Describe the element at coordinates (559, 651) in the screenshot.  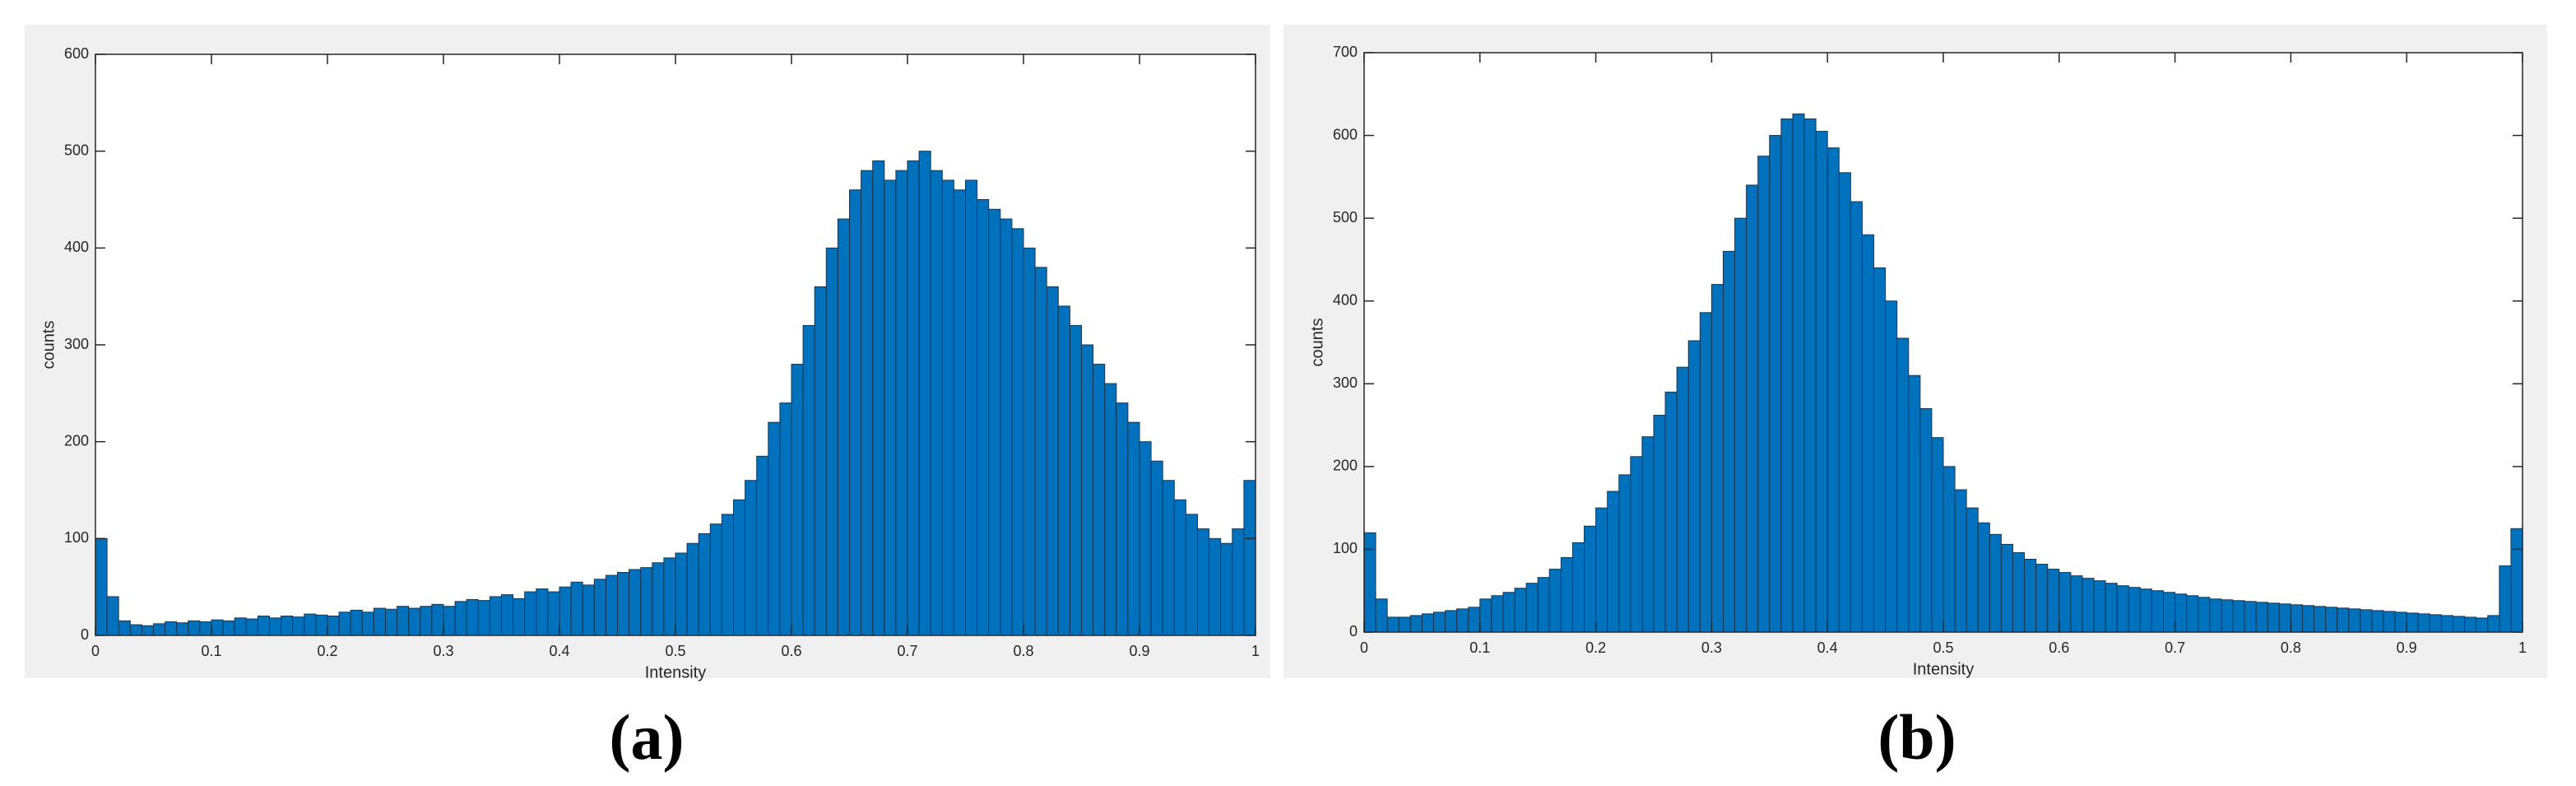
I see `x-tick-label: 0.4` at that location.